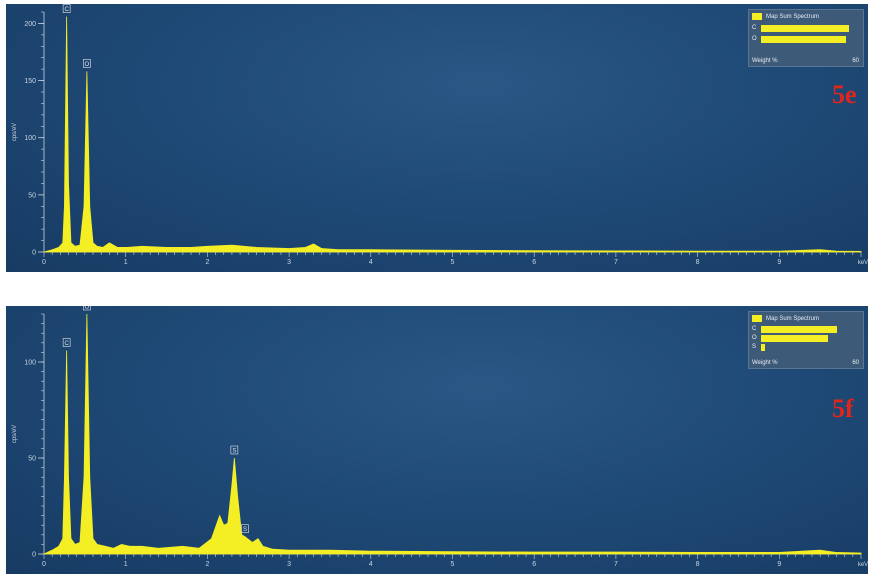  I want to click on y-tick-label: 150, so click(30, 81).